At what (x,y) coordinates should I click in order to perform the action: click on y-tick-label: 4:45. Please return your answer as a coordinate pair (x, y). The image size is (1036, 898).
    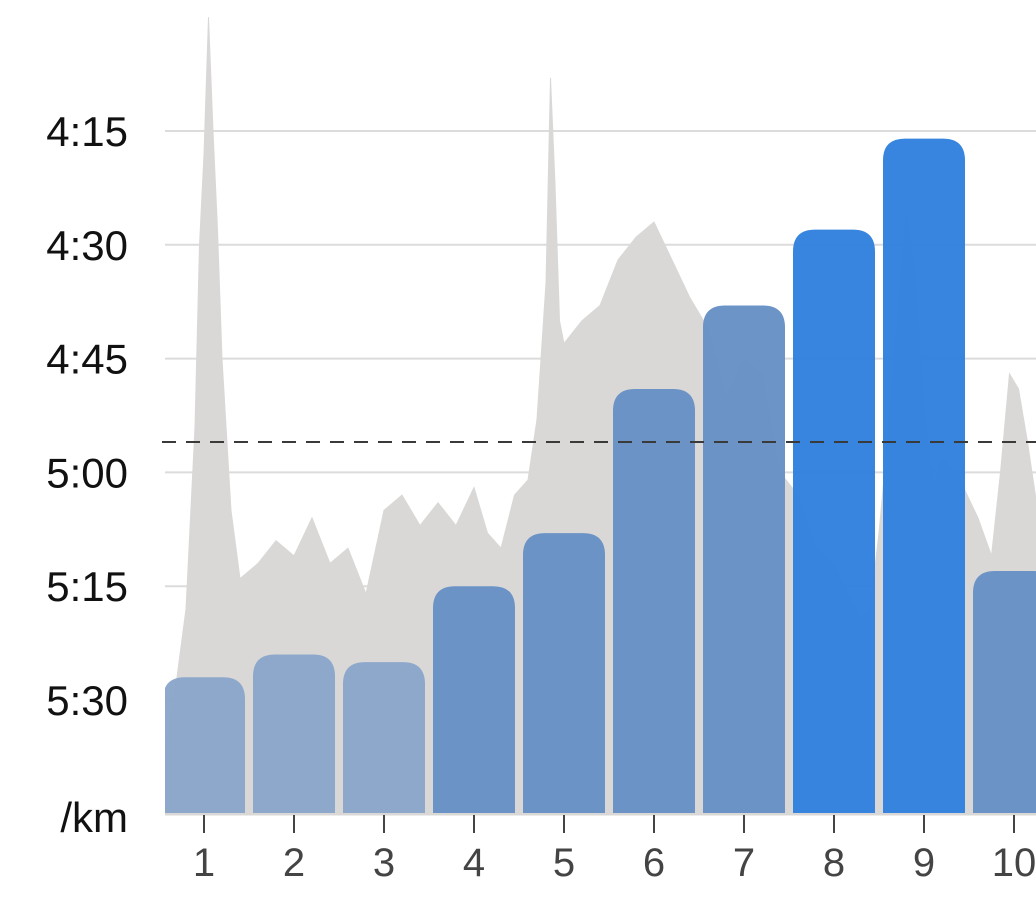
    Looking at the image, I should click on (87, 359).